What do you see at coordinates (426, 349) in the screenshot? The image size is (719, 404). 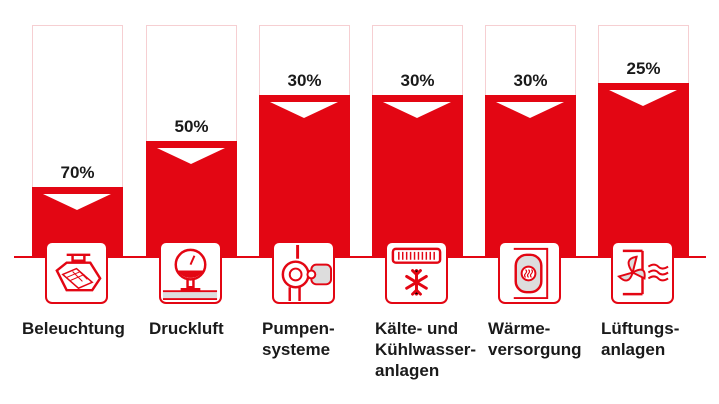 I see `category-label: Kälte- und Kühlwasser- anlagen` at bounding box center [426, 349].